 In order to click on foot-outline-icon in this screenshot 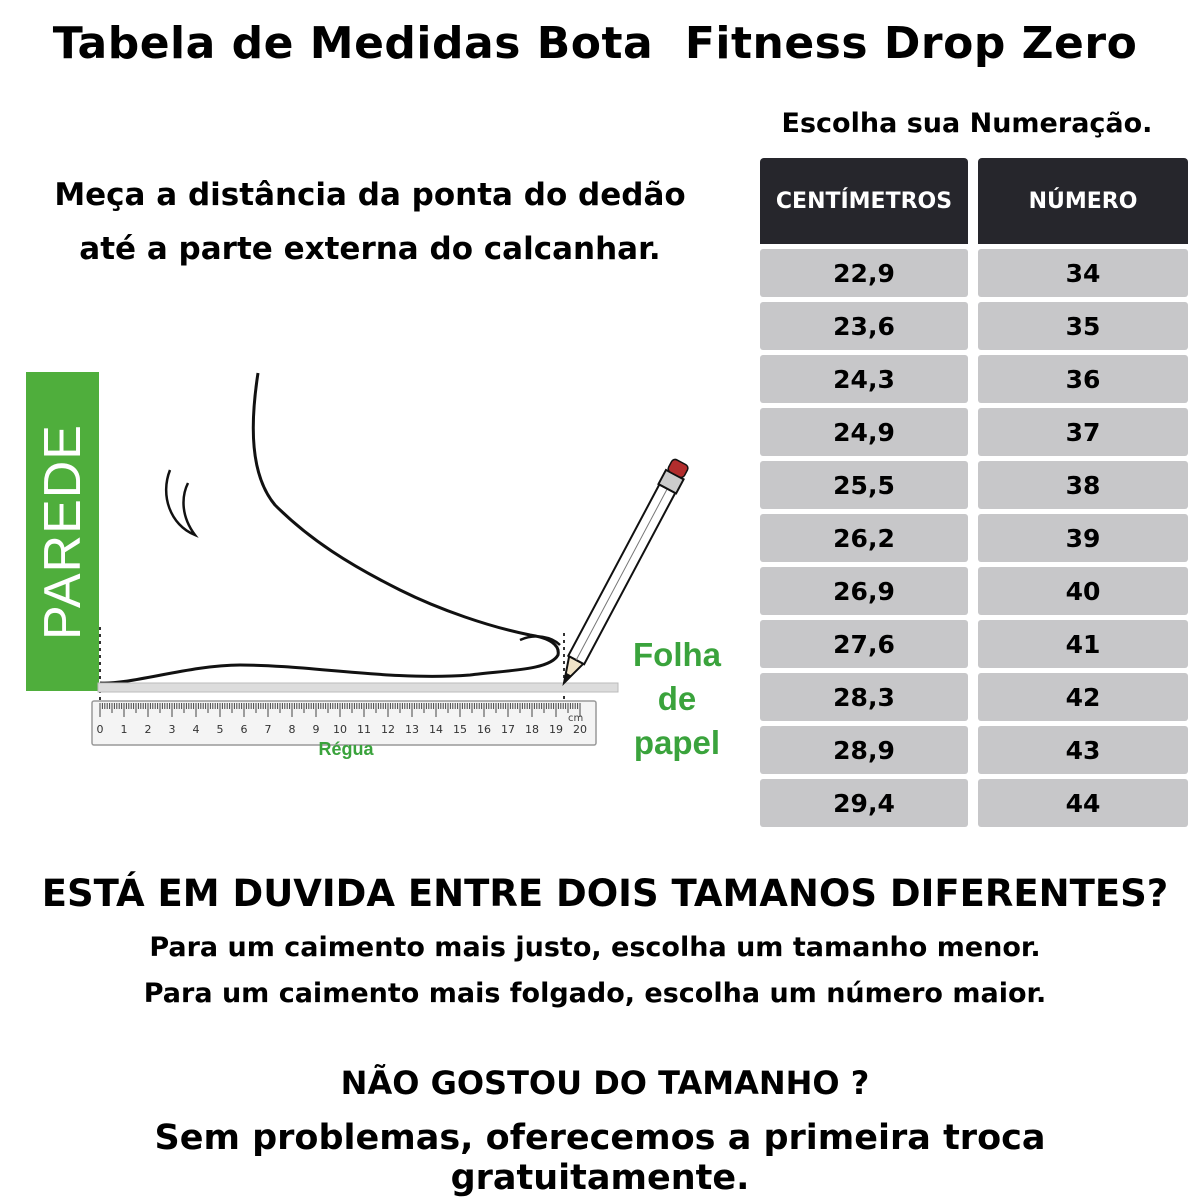, I will do `click(329, 528)`.